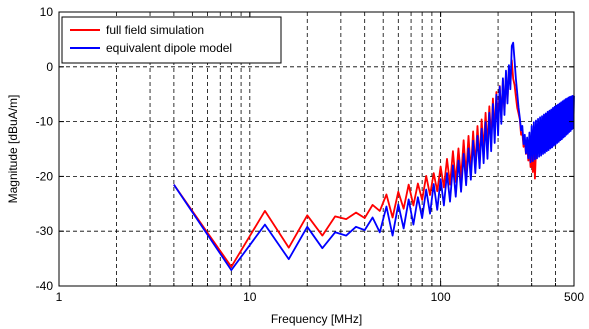  What do you see at coordinates (45, 122) in the screenshot?
I see `y-tick-label: -10` at bounding box center [45, 122].